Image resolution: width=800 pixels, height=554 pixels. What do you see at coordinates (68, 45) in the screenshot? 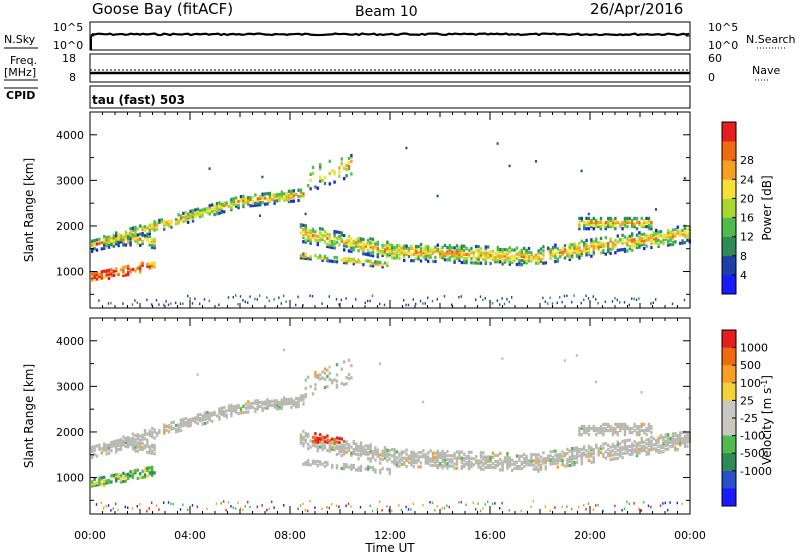
I see `nsky-bottom-tick: 10^0` at bounding box center [68, 45].